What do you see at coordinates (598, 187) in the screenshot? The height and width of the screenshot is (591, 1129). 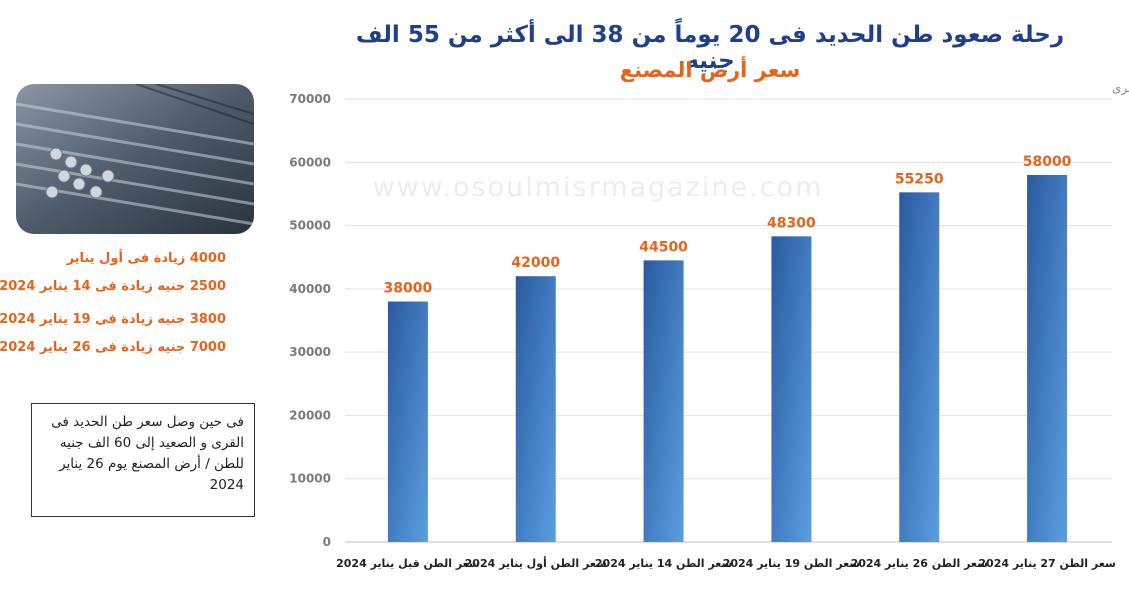 I see `watermark: www.osoulmisrmagazine.com` at bounding box center [598, 187].